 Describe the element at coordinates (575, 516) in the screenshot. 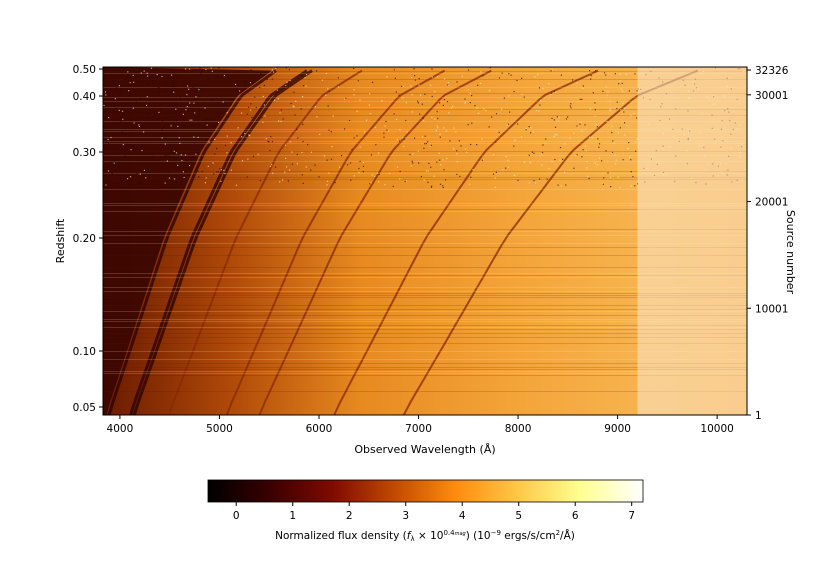

I see `colorbar-tick-label: 6` at that location.